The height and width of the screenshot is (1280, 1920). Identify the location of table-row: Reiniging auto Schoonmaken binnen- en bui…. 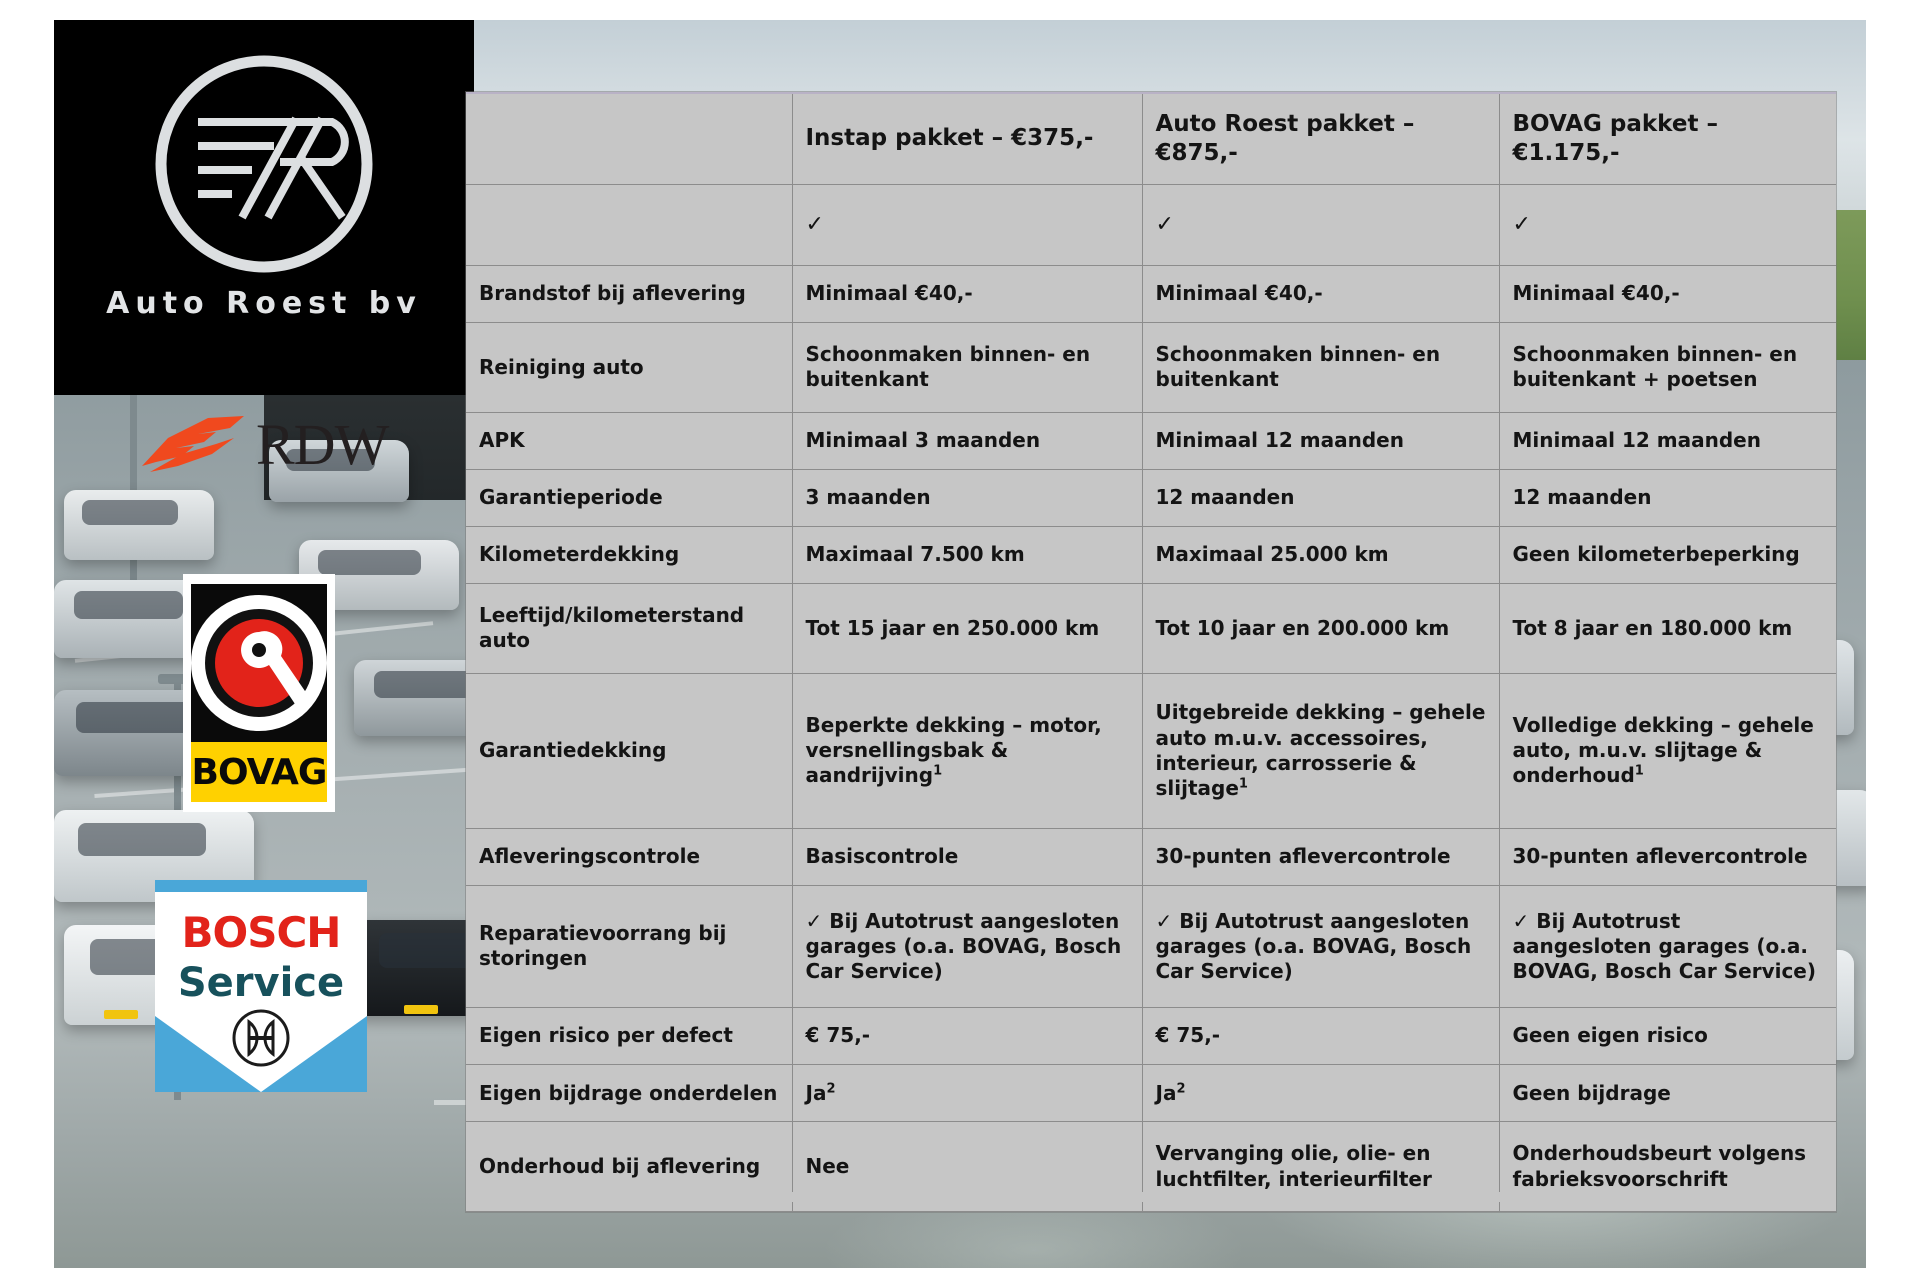
(1151, 367).